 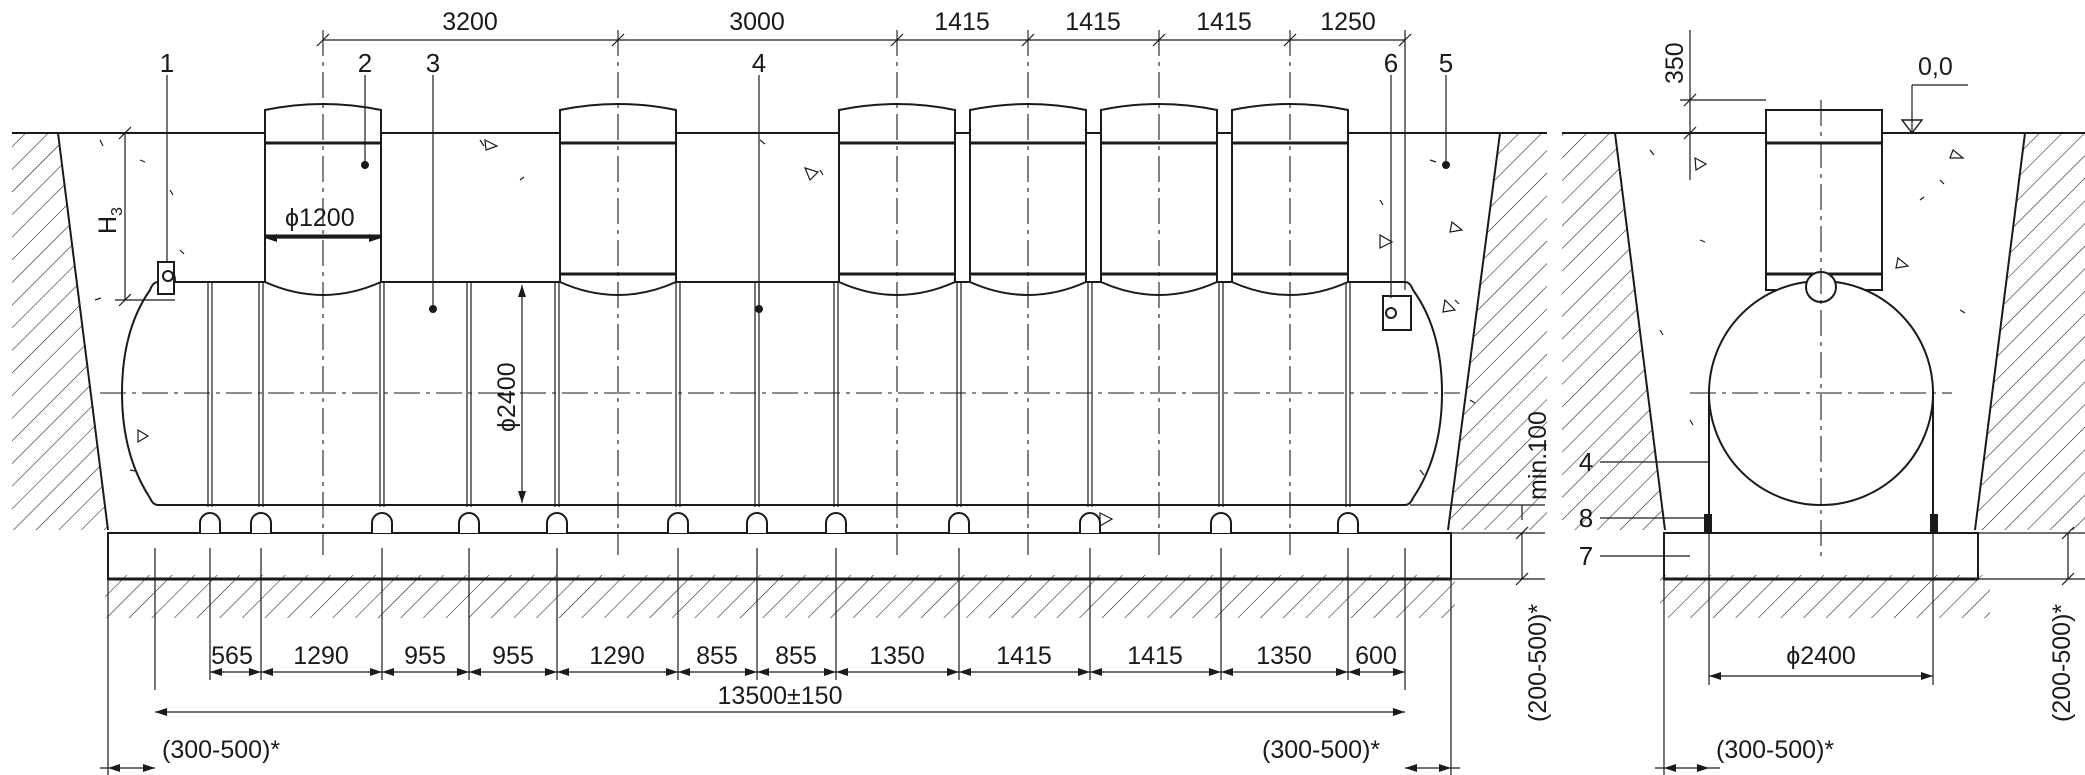 What do you see at coordinates (1935, 67) in the screenshot?
I see `zero-elevation-label: 0,0` at bounding box center [1935, 67].